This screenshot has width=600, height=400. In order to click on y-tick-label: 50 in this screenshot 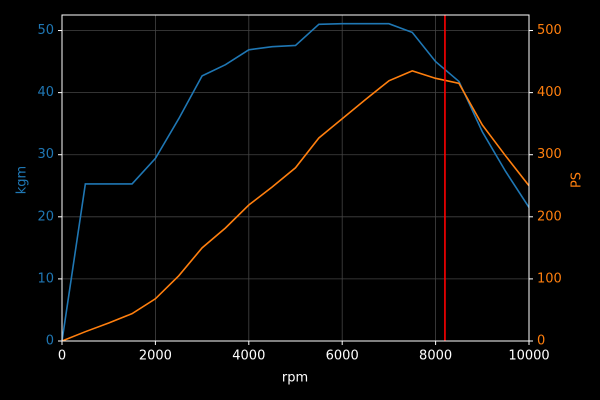, I will do `click(45, 30)`.